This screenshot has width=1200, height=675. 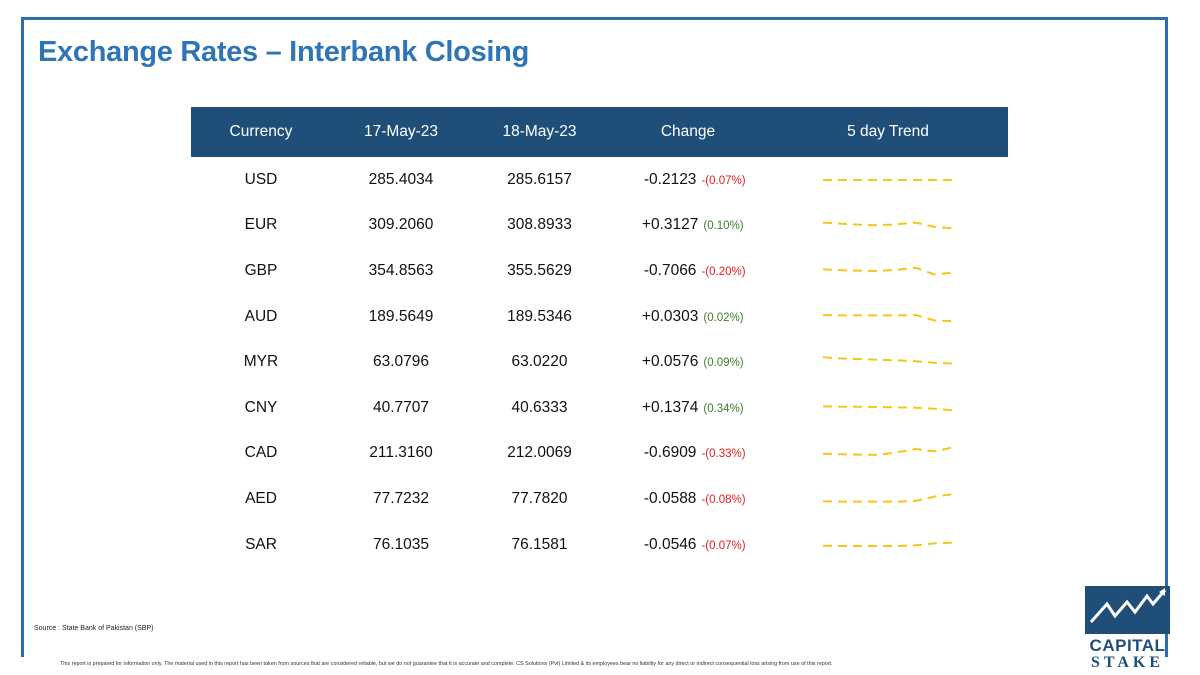 What do you see at coordinates (401, 544) in the screenshot?
I see `rate-date-1-cell: 76.1035` at bounding box center [401, 544].